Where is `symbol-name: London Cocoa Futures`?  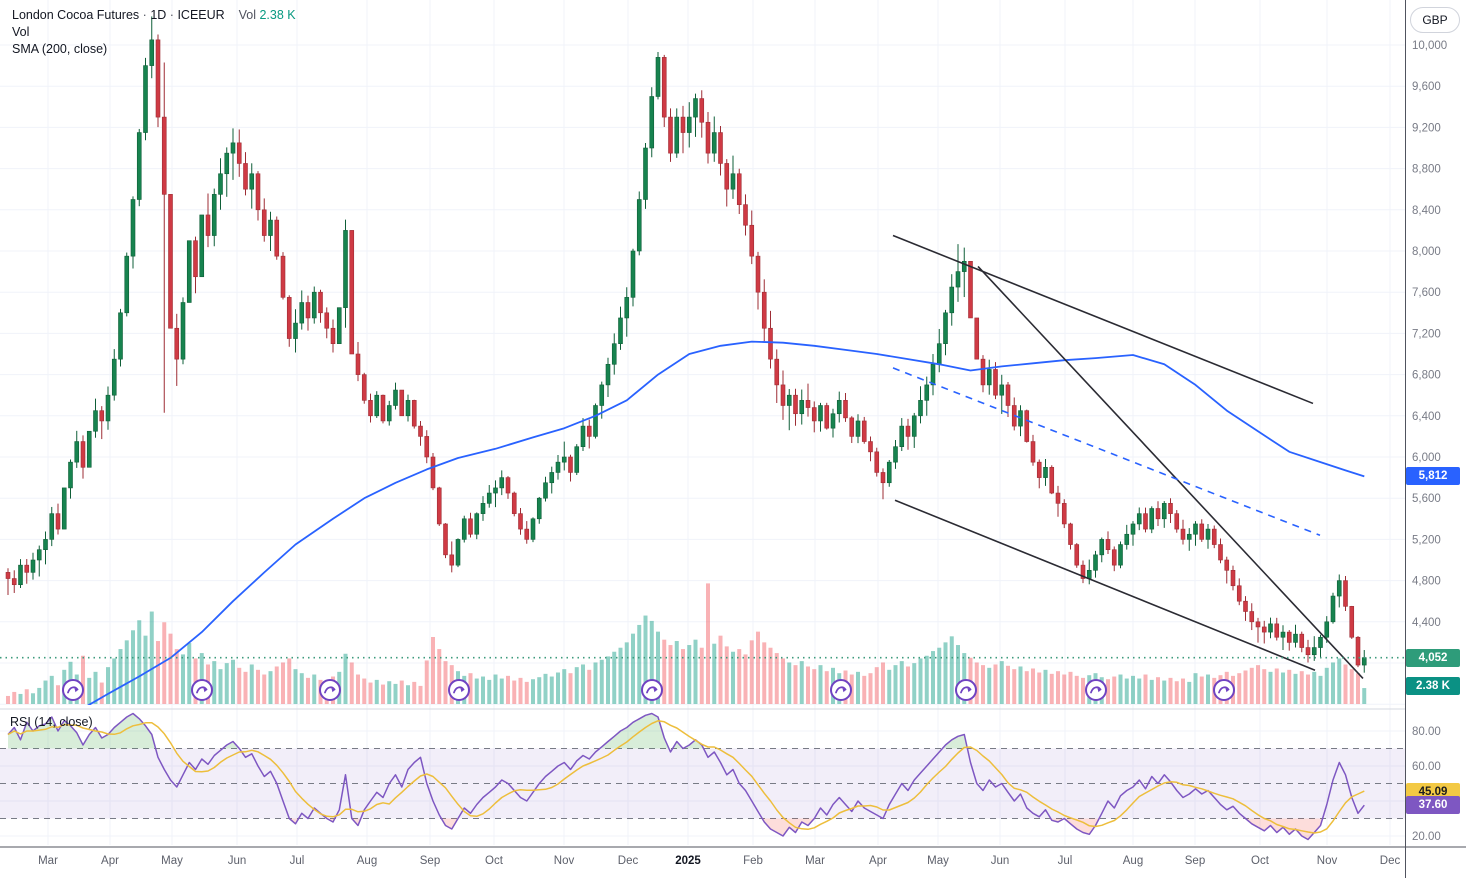 symbol-name: London Cocoa Futures is located at coordinates (76, 15).